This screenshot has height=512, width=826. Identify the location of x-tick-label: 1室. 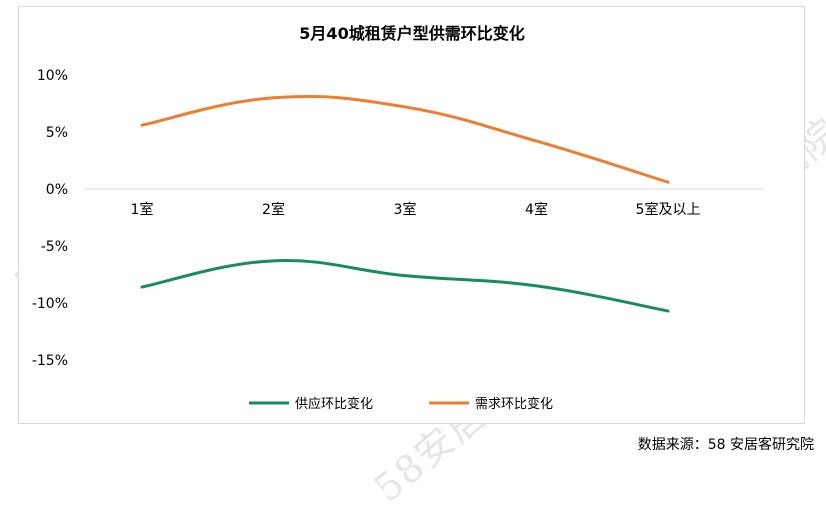
(142, 209).